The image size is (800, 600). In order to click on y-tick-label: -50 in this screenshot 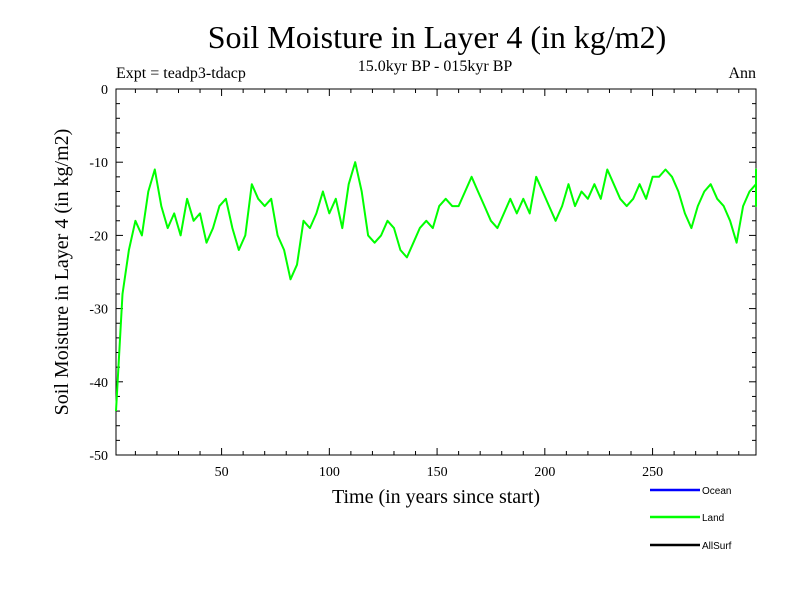, I will do `click(98, 456)`.